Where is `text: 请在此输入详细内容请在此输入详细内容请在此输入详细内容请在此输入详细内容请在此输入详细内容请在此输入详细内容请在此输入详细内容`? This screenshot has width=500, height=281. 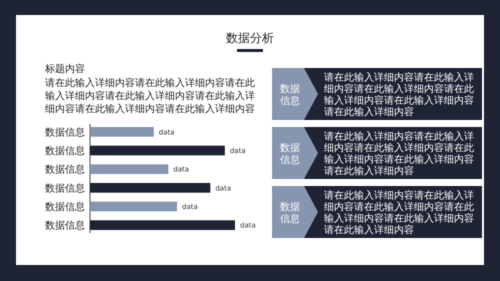 text: 请在此输入详细内容请在此输入详细内容请在此输入详细内容请在此输入详细内容请在此输入详细内容请在此输入详细内容请在此输入详细内容 is located at coordinates (150, 96).